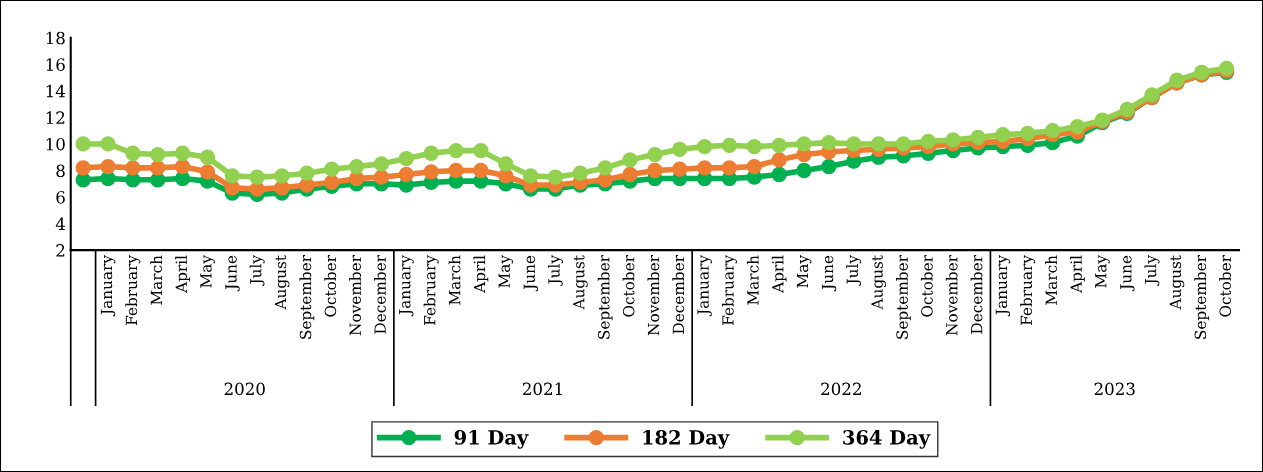 The width and height of the screenshot is (1263, 472). Describe the element at coordinates (542, 389) in the screenshot. I see `text: 2021` at that location.